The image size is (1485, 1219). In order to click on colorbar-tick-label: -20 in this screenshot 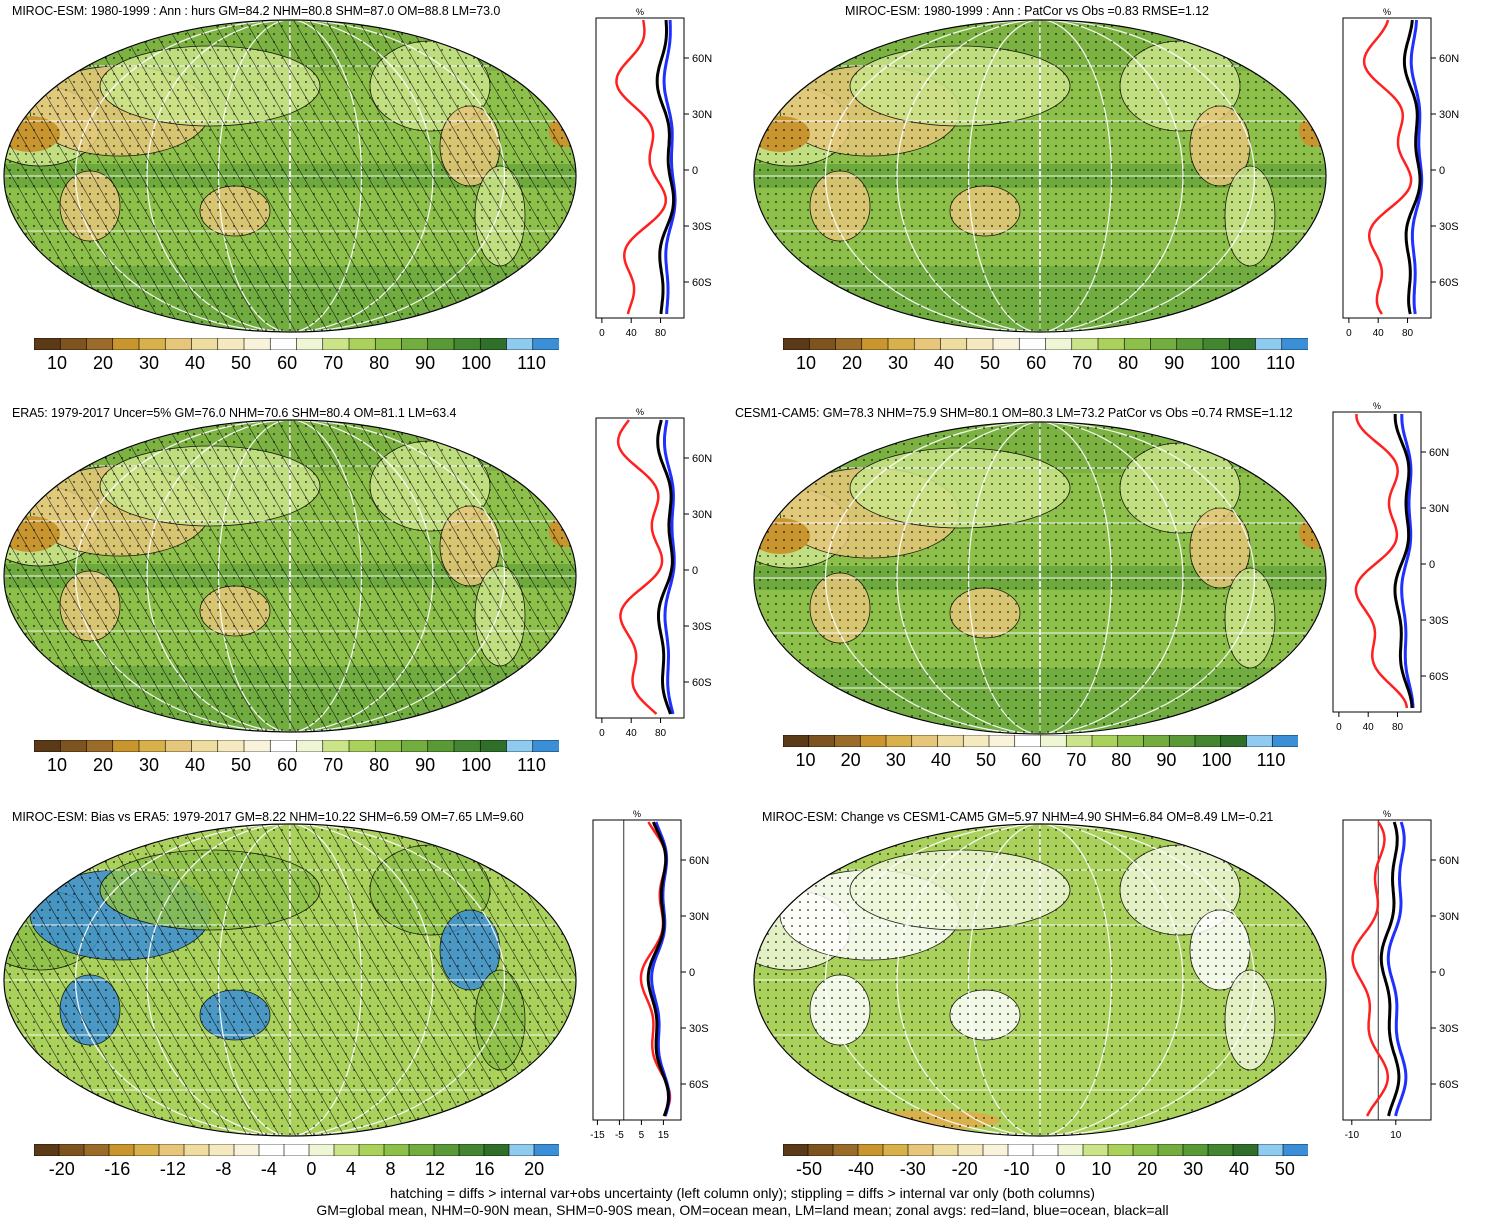, I will do `click(964, 1169)`.